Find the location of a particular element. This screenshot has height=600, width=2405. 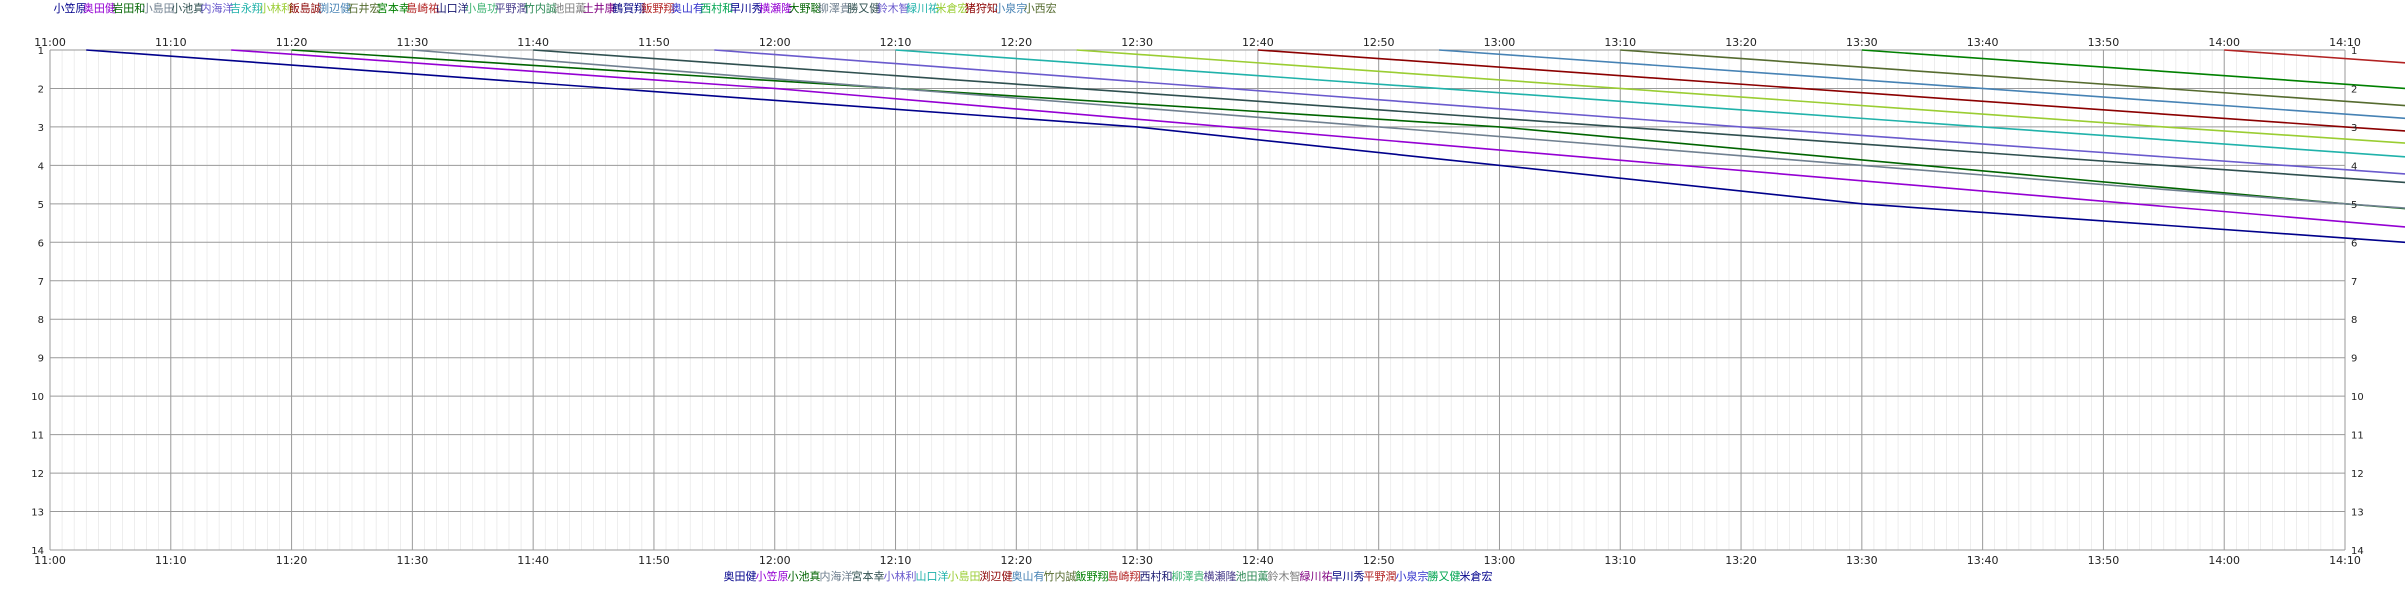

runner-name-bottom: 宮本幸 is located at coordinates (868, 576).